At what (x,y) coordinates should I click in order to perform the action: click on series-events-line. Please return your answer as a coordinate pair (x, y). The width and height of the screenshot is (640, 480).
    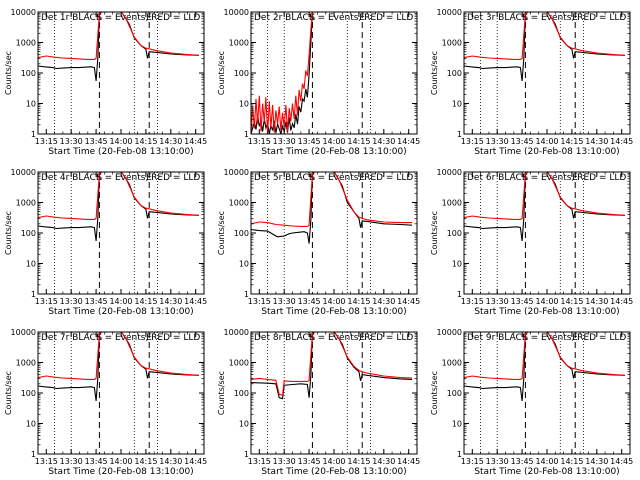
    Looking at the image, I should click on (282, 73).